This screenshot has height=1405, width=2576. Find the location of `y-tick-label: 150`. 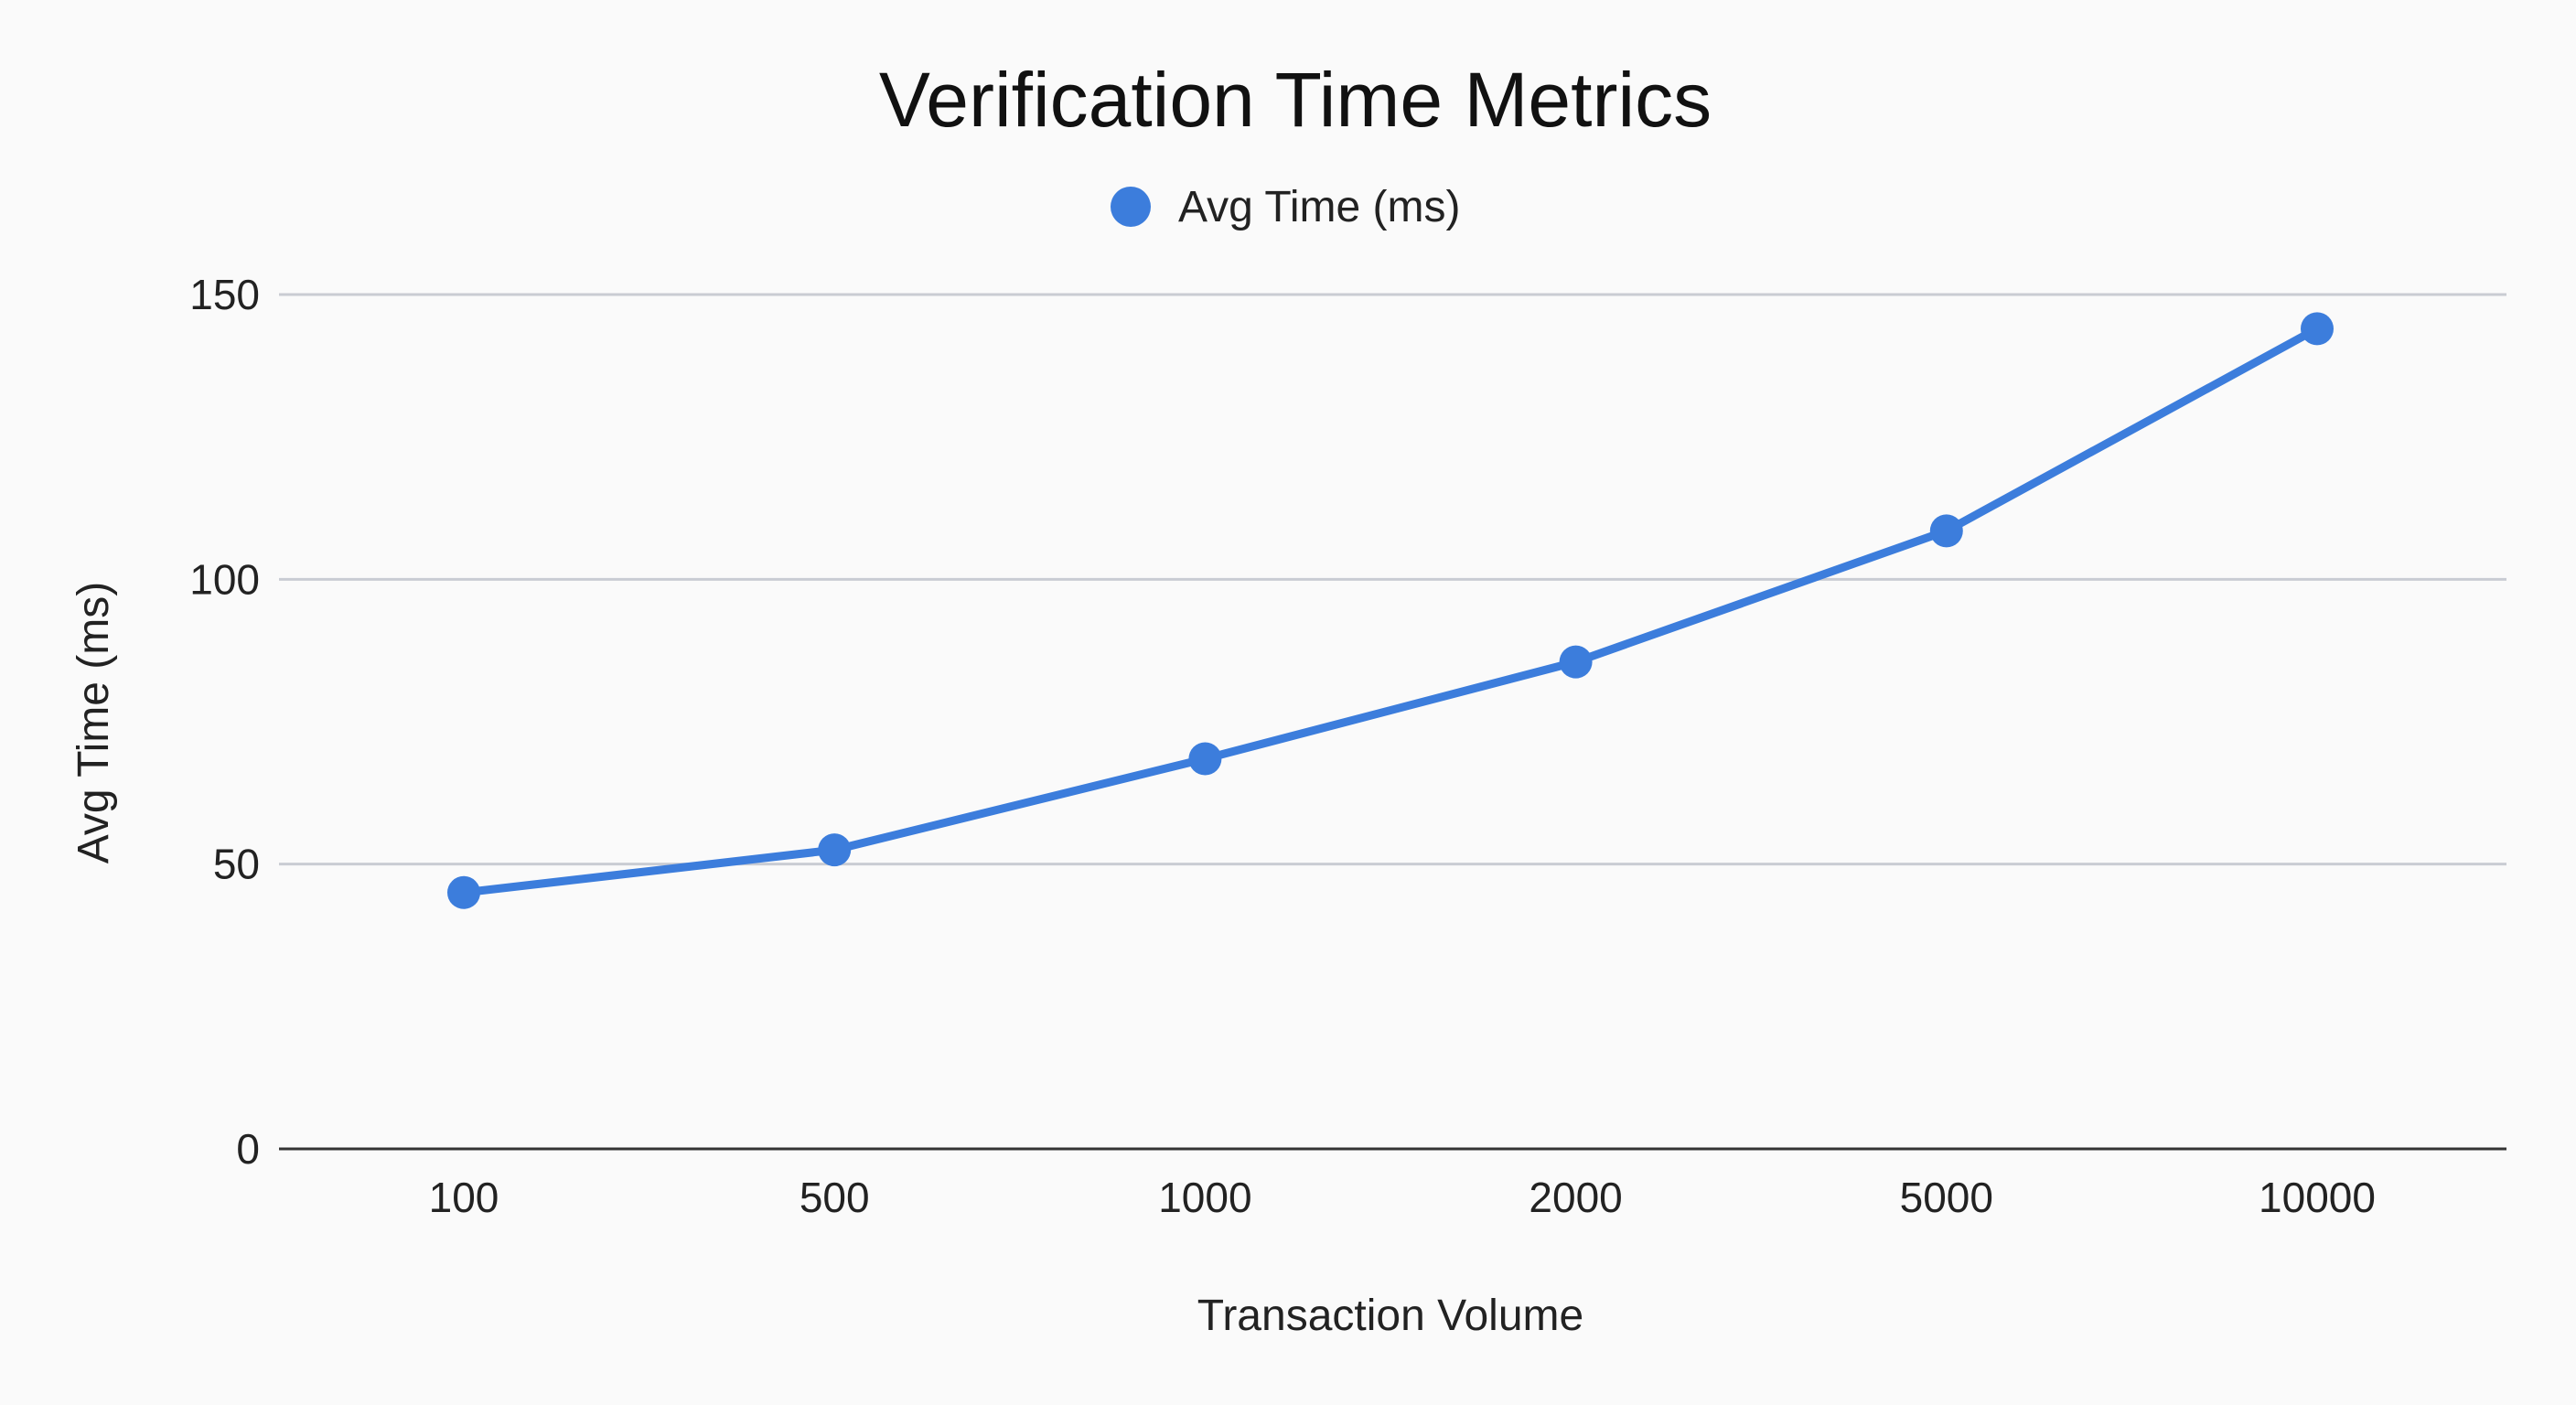

y-tick-label: 150 is located at coordinates (225, 294).